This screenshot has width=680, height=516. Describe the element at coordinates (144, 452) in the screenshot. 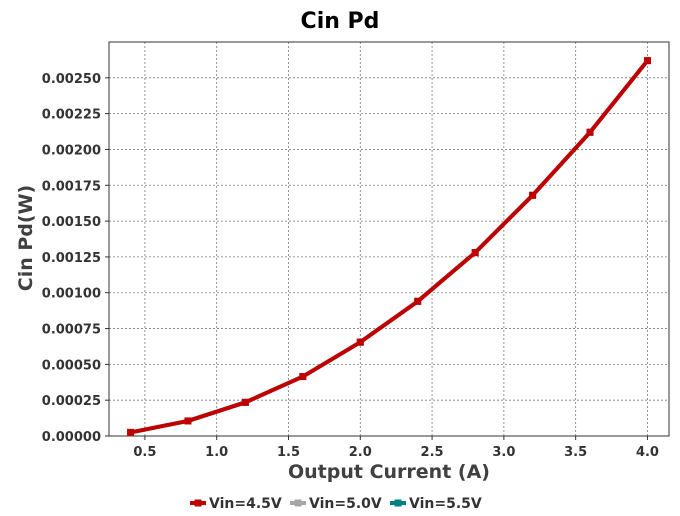

I see `x-tick-label: 0.5` at that location.